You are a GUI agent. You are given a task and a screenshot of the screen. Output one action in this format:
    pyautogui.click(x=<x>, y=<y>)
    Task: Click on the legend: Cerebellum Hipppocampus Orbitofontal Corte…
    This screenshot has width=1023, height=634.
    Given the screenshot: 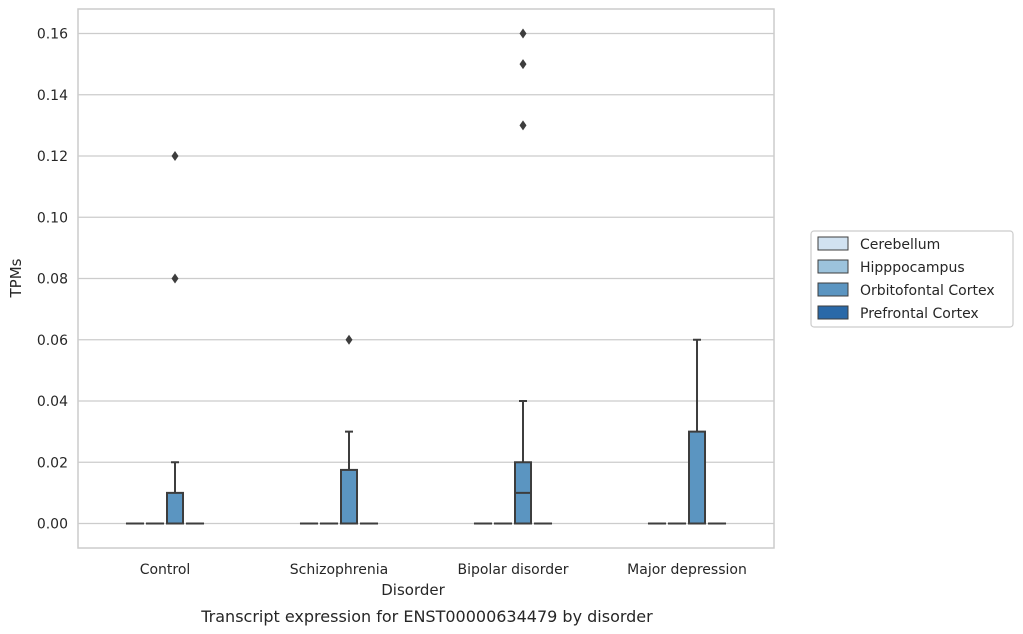 What is the action you would take?
    pyautogui.click(x=912, y=279)
    